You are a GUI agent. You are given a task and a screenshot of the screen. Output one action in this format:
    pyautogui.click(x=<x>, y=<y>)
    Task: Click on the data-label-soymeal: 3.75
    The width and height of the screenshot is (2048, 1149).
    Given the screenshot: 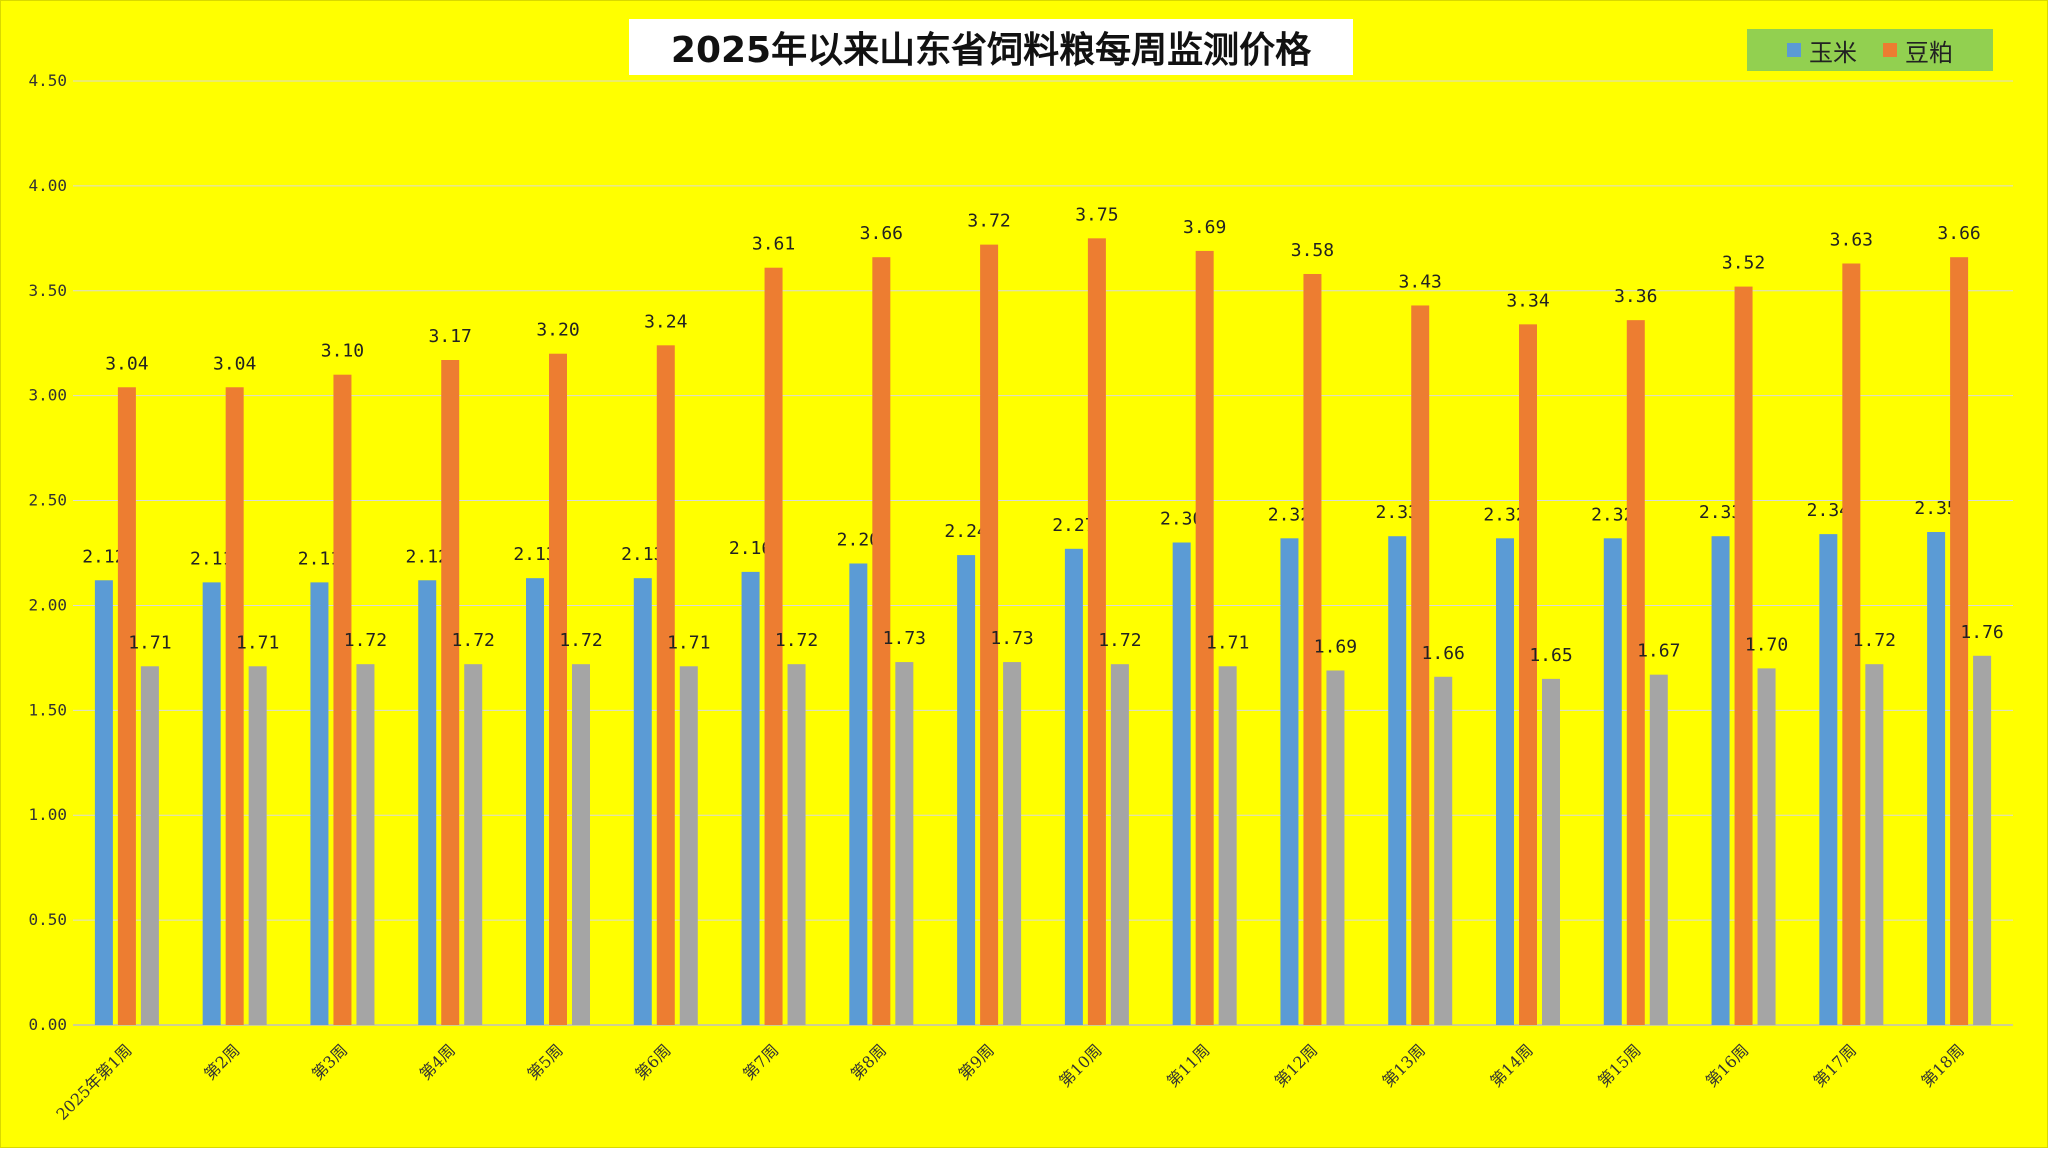 What is the action you would take?
    pyautogui.click(x=1096, y=214)
    